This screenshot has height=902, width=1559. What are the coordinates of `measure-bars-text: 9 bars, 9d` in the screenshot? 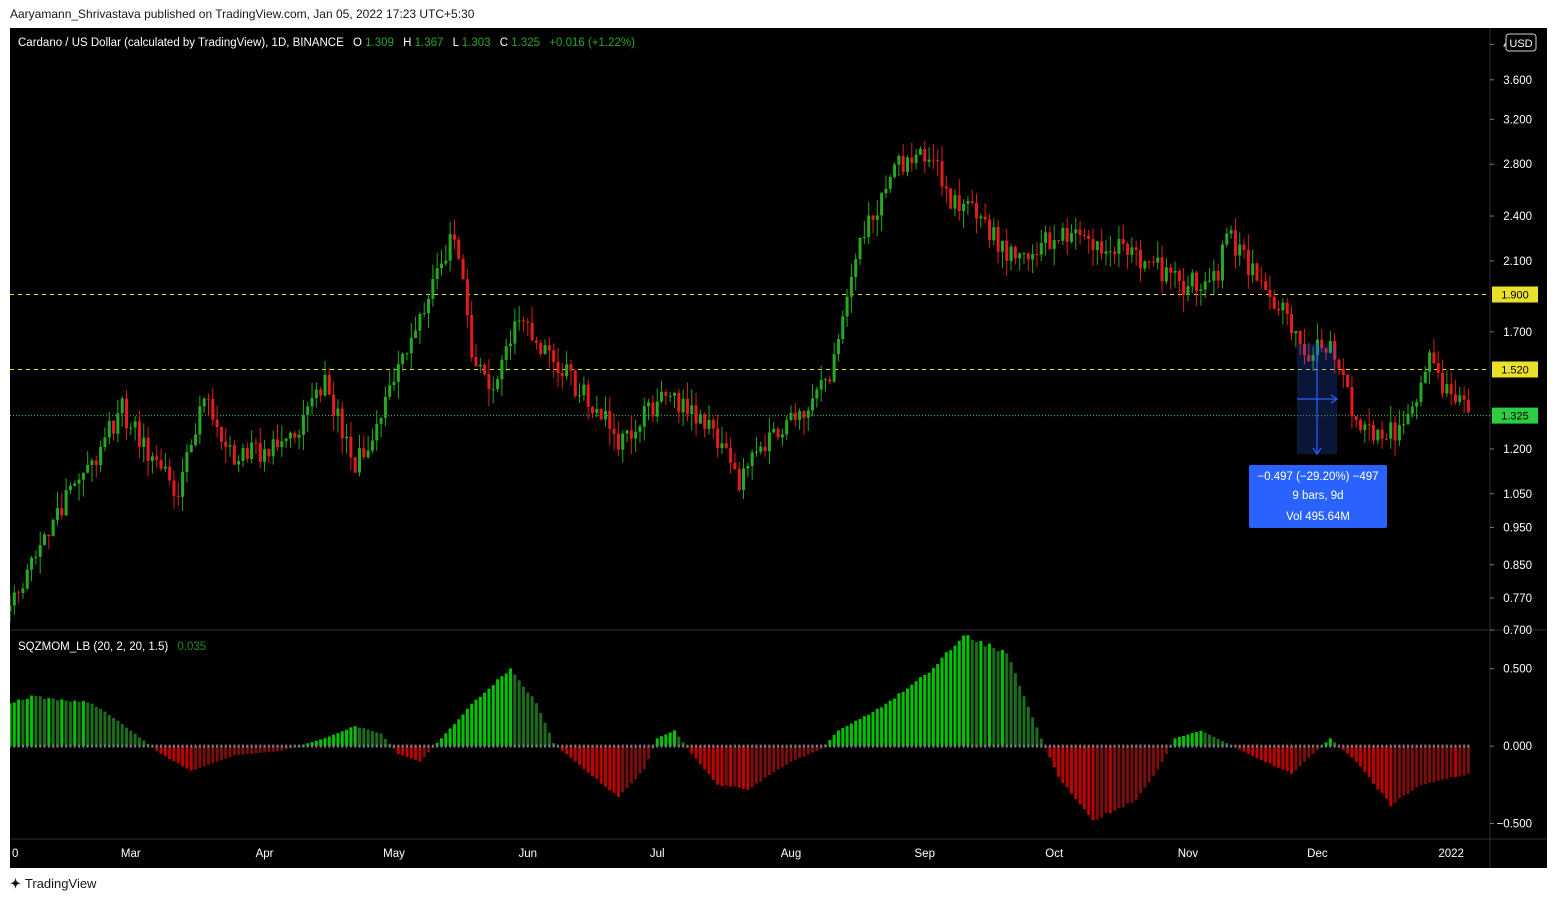 It's located at (1317, 496).